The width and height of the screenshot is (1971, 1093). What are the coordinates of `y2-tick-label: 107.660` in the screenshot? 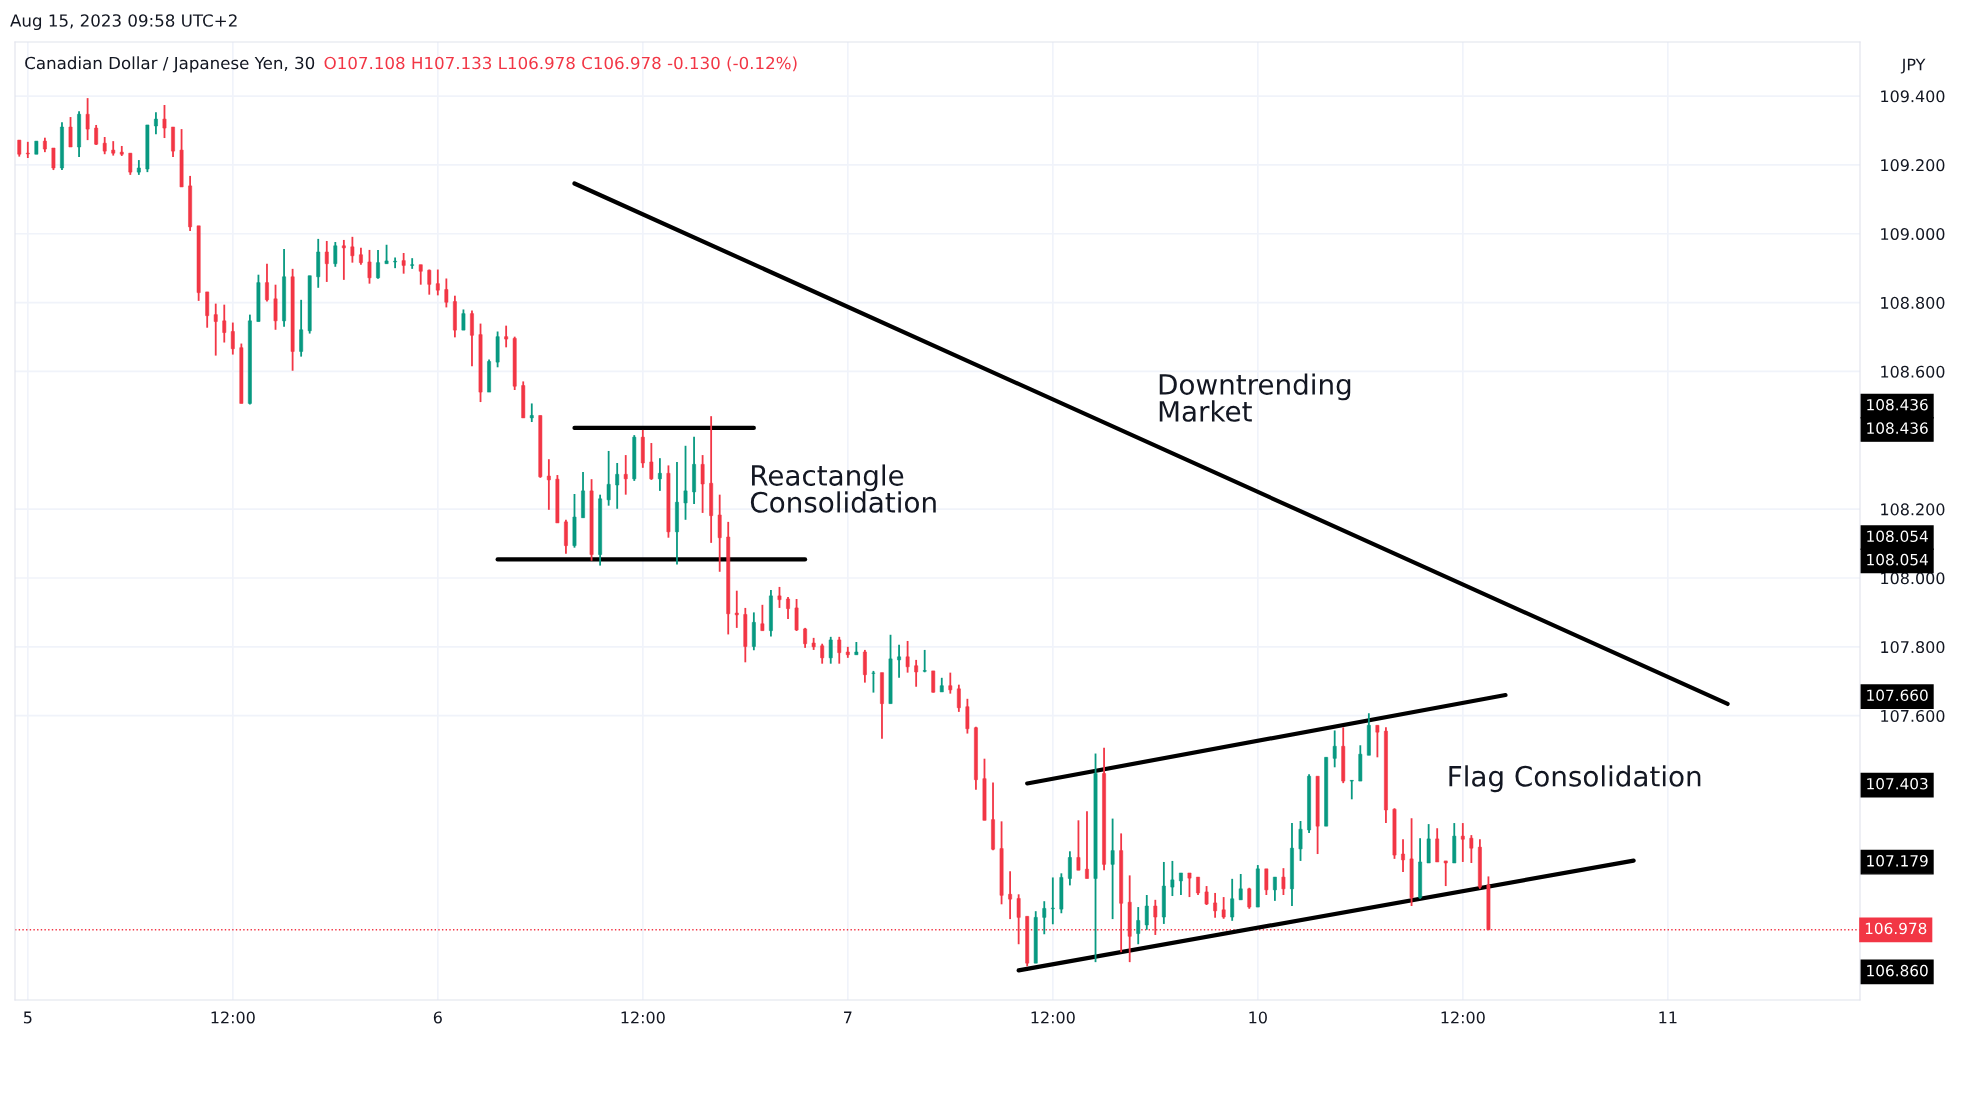 It's located at (1897, 695).